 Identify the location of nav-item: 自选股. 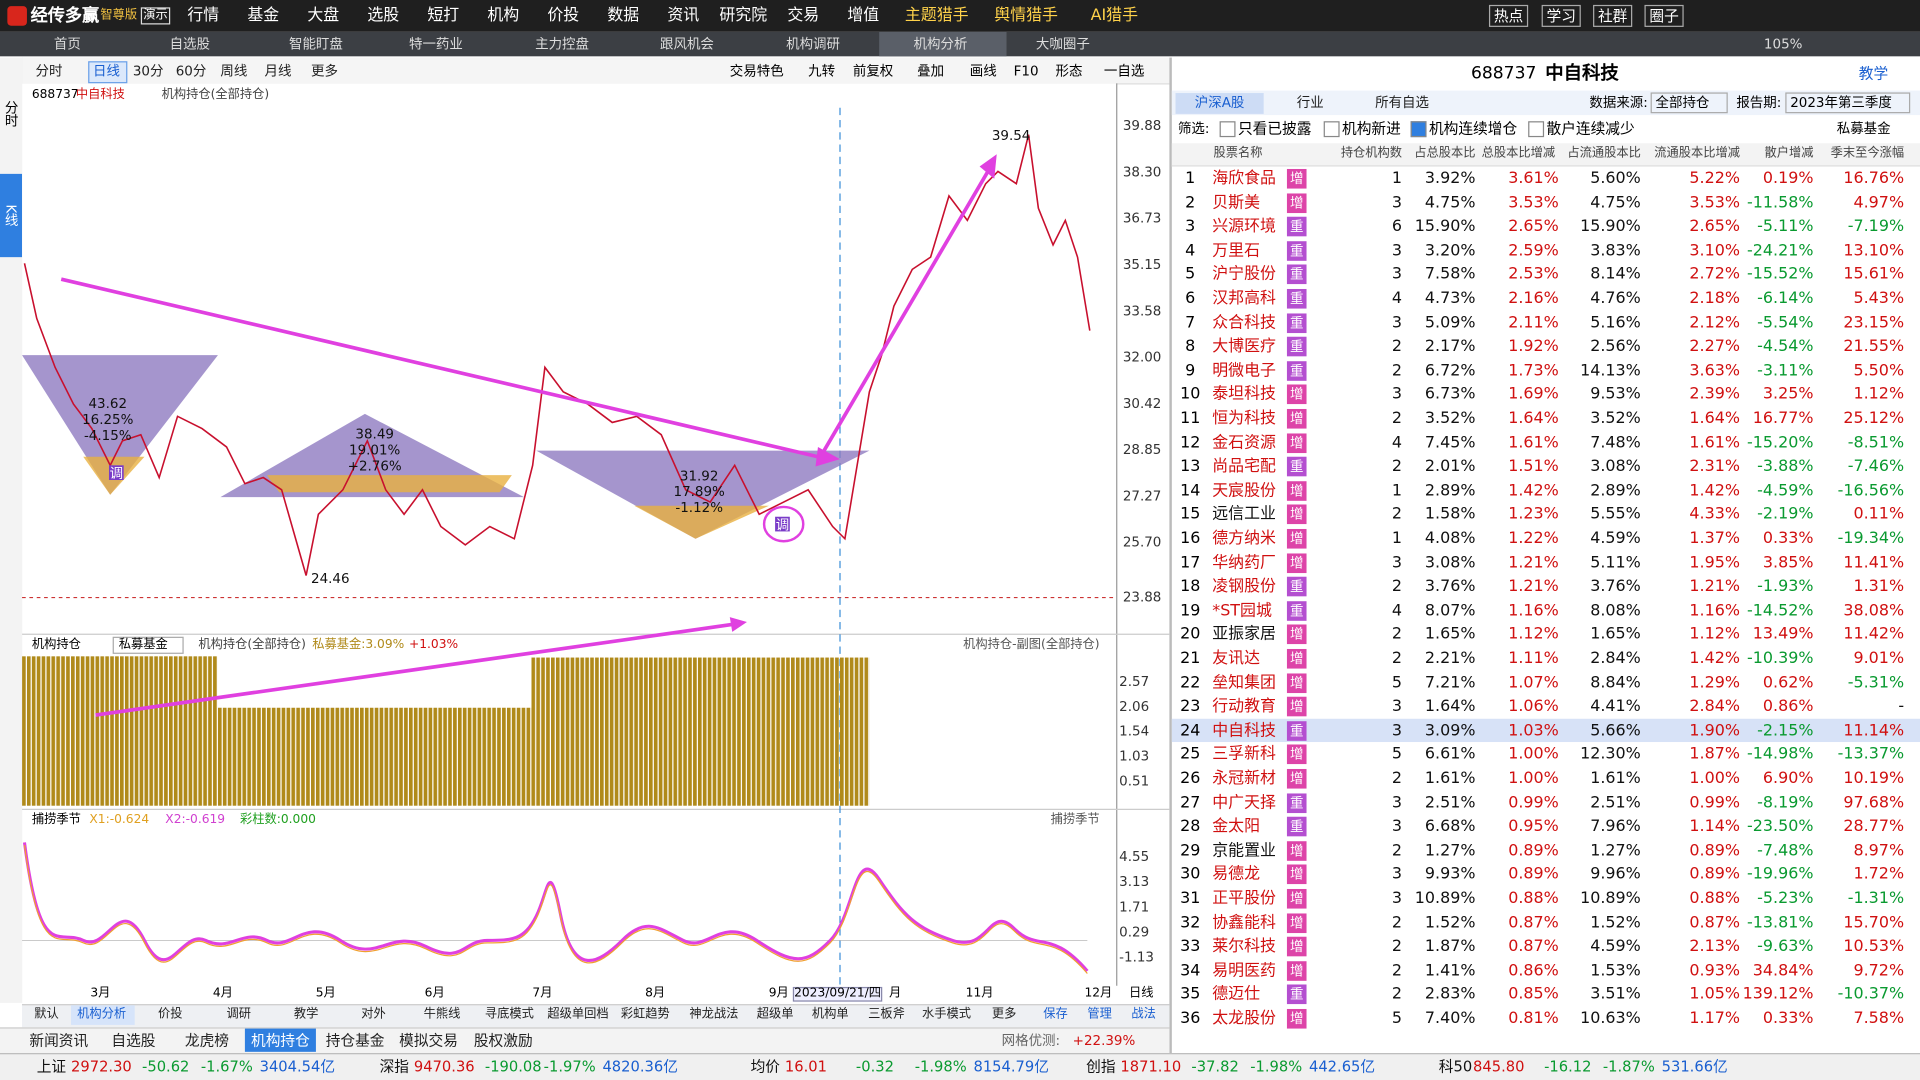
(133, 1041).